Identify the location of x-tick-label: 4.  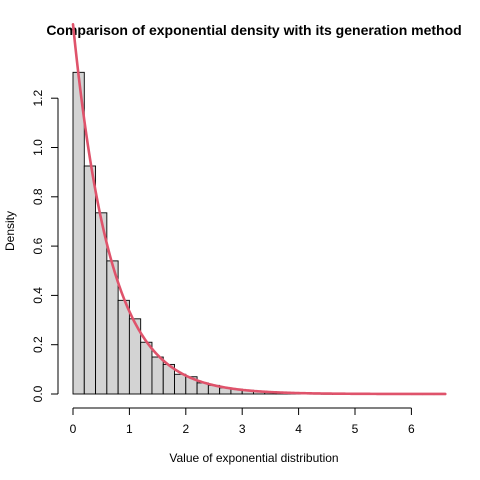
(298, 429).